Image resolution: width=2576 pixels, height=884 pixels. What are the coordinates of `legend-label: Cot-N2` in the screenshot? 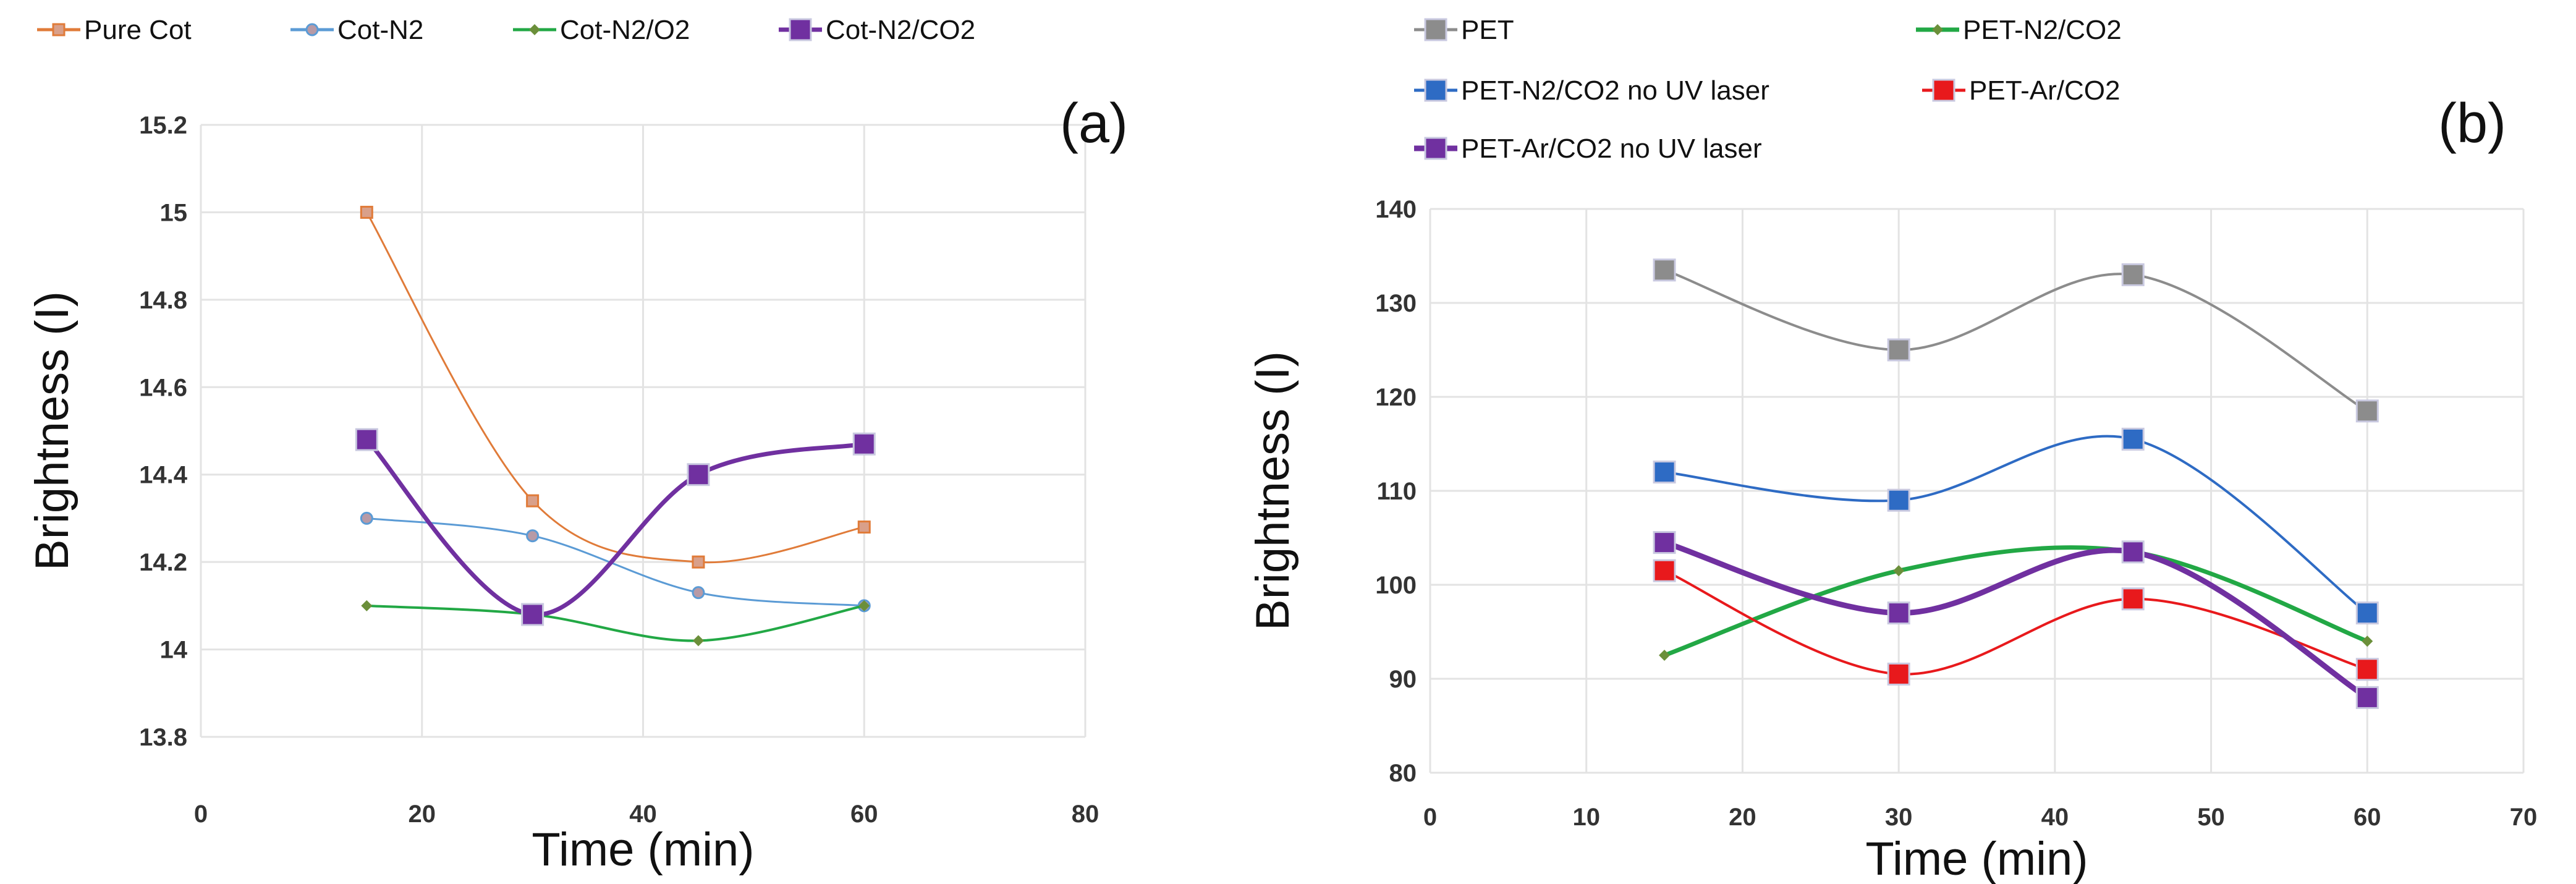 It's located at (380, 30).